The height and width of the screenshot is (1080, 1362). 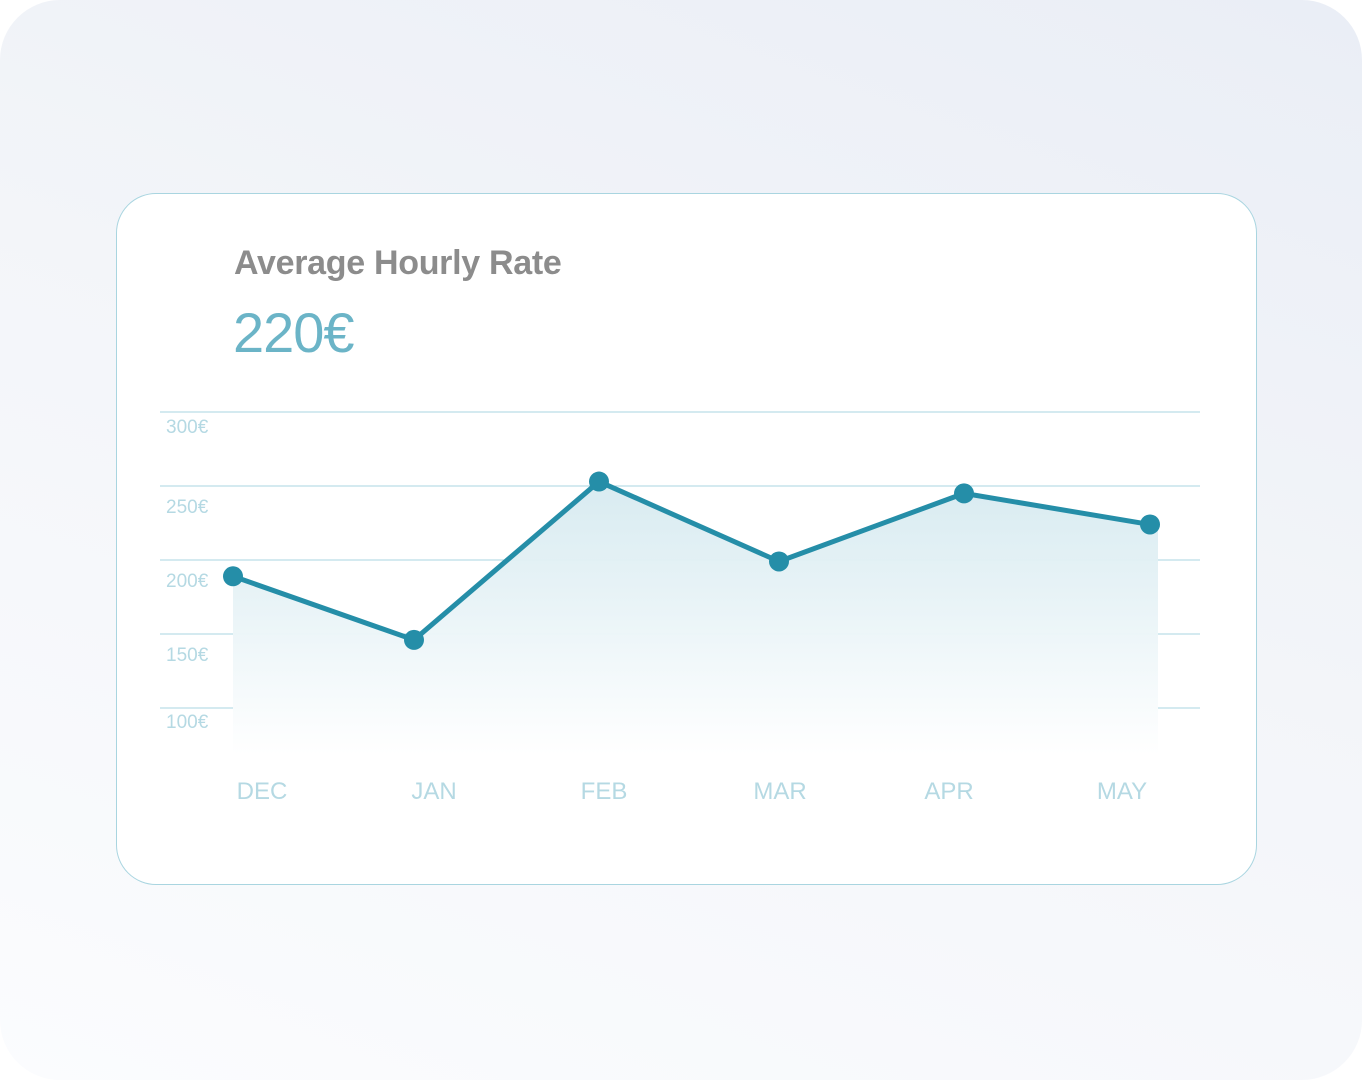 I want to click on x-tick-label: JAN, so click(x=433, y=791).